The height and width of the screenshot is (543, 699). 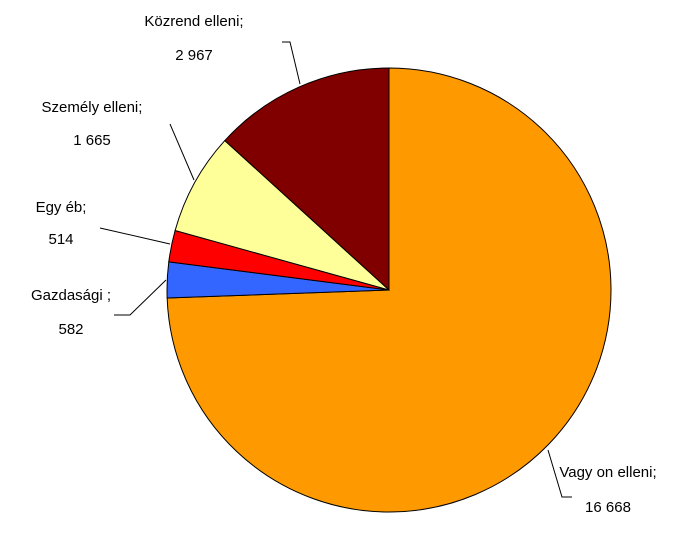 I want to click on slice-label: Gazdasági ;, so click(x=71, y=295).